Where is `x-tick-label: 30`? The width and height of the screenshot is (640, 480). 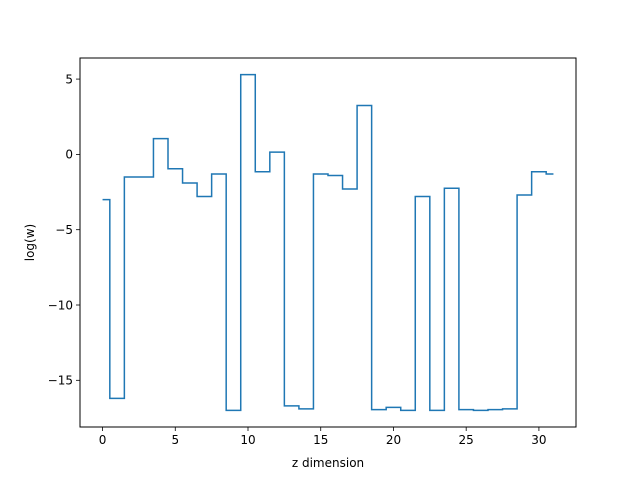
x-tick-label: 30 is located at coordinates (538, 440).